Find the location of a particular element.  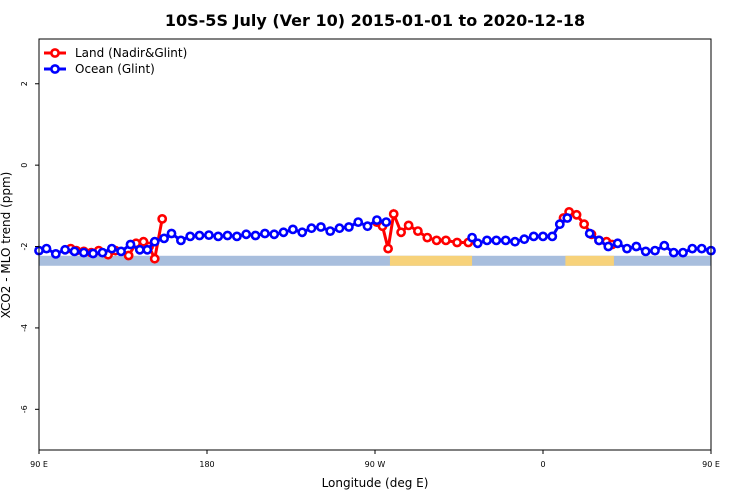

y-tick-label: -4 is located at coordinates (24, 328).